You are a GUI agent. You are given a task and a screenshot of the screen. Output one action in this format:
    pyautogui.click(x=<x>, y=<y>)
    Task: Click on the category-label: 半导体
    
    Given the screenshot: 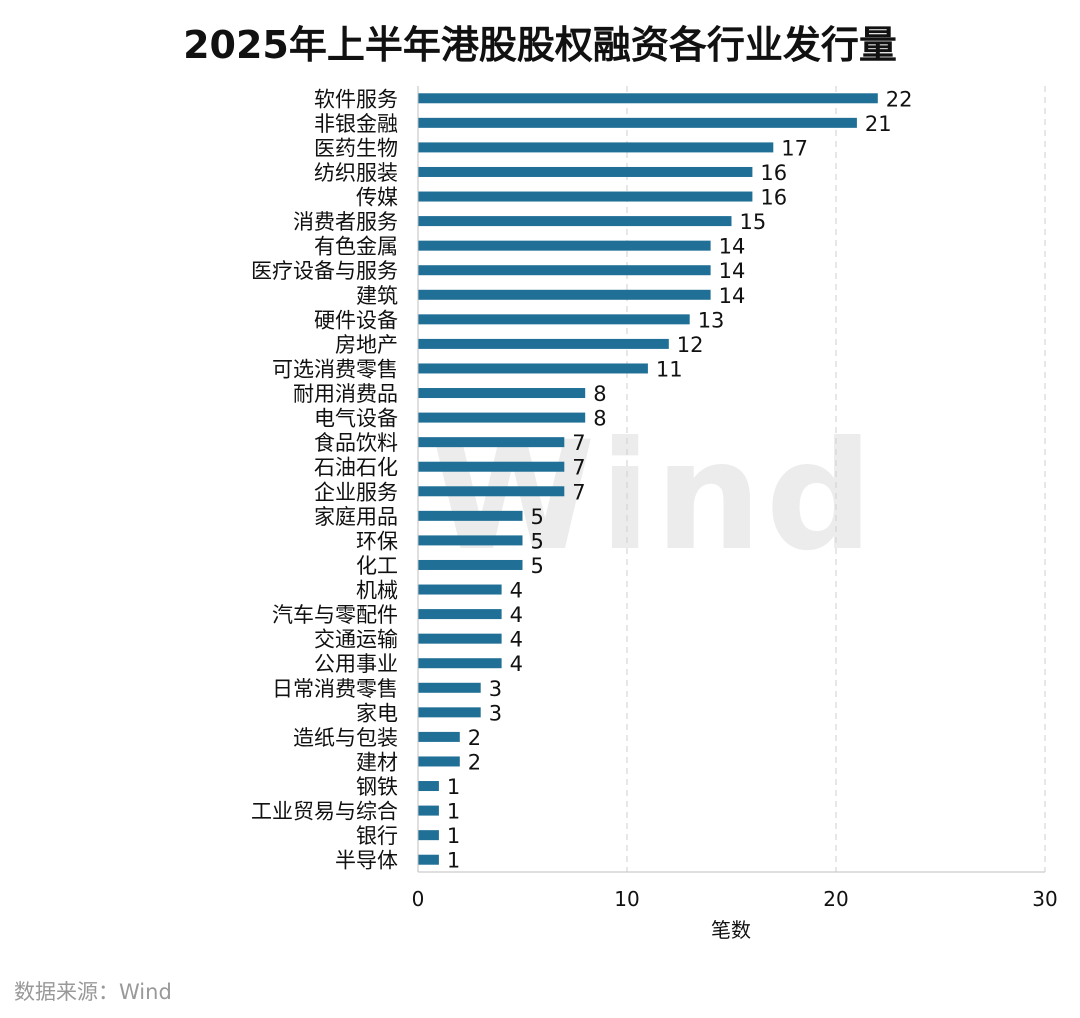 What is the action you would take?
    pyautogui.click(x=366, y=861)
    